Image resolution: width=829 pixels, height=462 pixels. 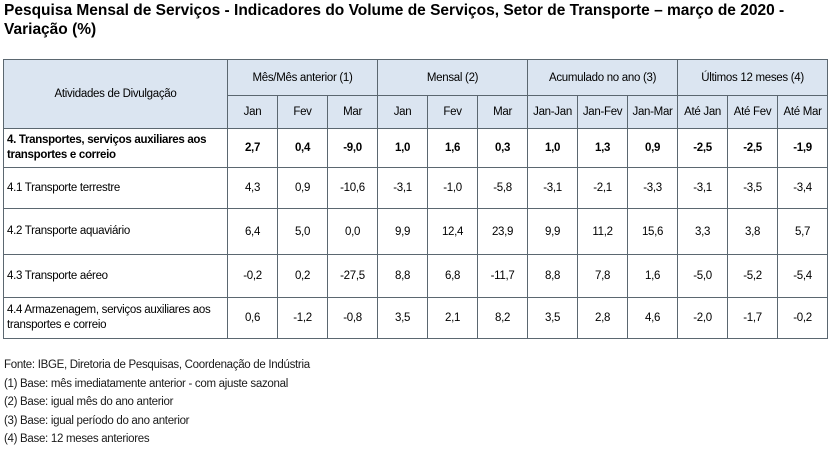 I want to click on table-cell: 15,6, so click(x=653, y=231).